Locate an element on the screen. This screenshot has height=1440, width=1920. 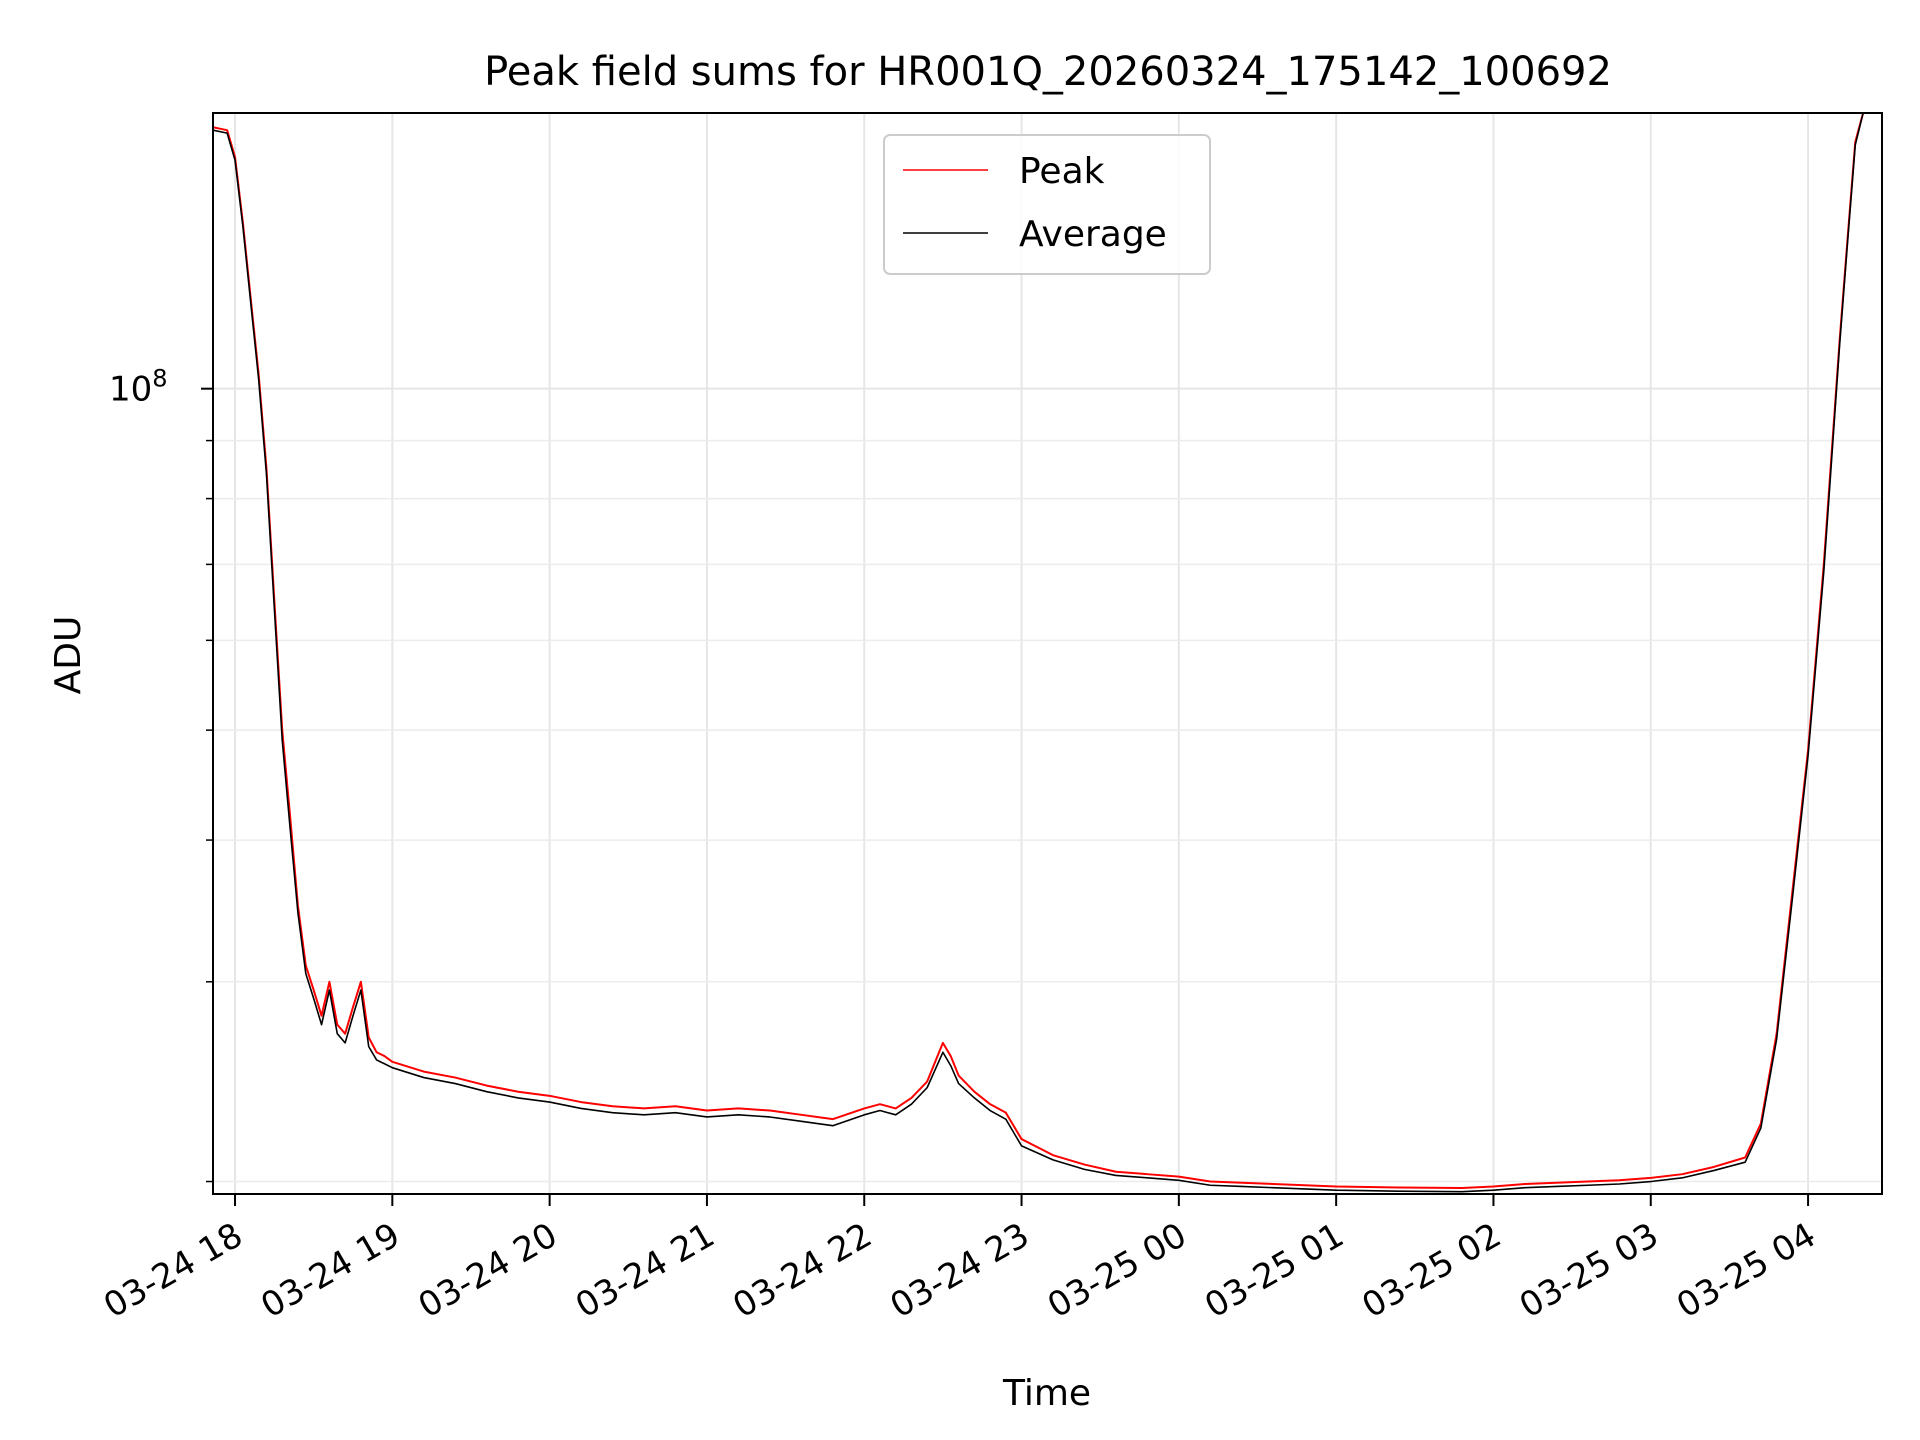
legend-label-average: Average is located at coordinates (1093, 234).